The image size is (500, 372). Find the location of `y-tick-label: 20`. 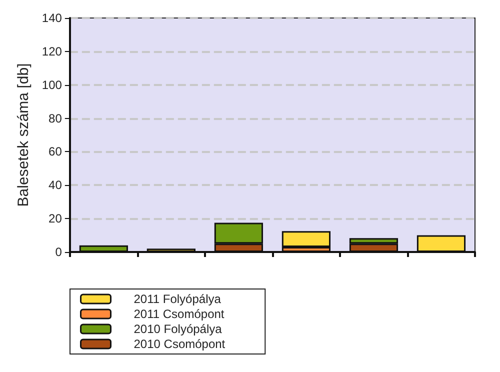

y-tick-label: 20 is located at coordinates (55, 219).